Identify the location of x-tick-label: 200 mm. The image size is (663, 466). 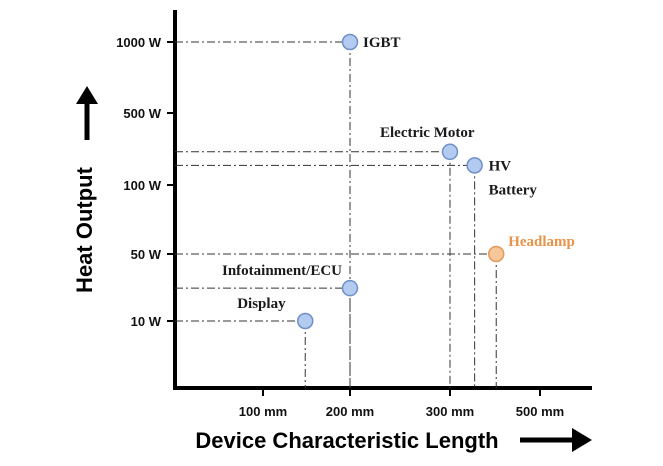
(350, 411).